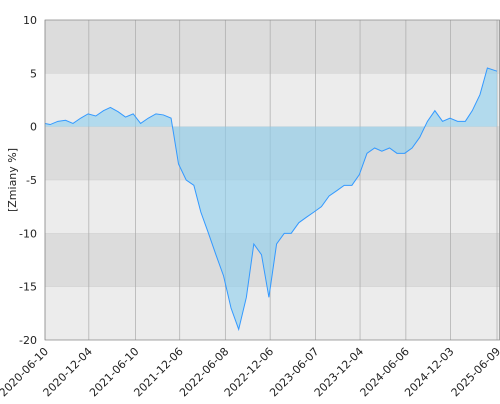 The height and width of the screenshot is (404, 500). I want to click on y-axis-label: [Zmiany %], so click(12, 180).